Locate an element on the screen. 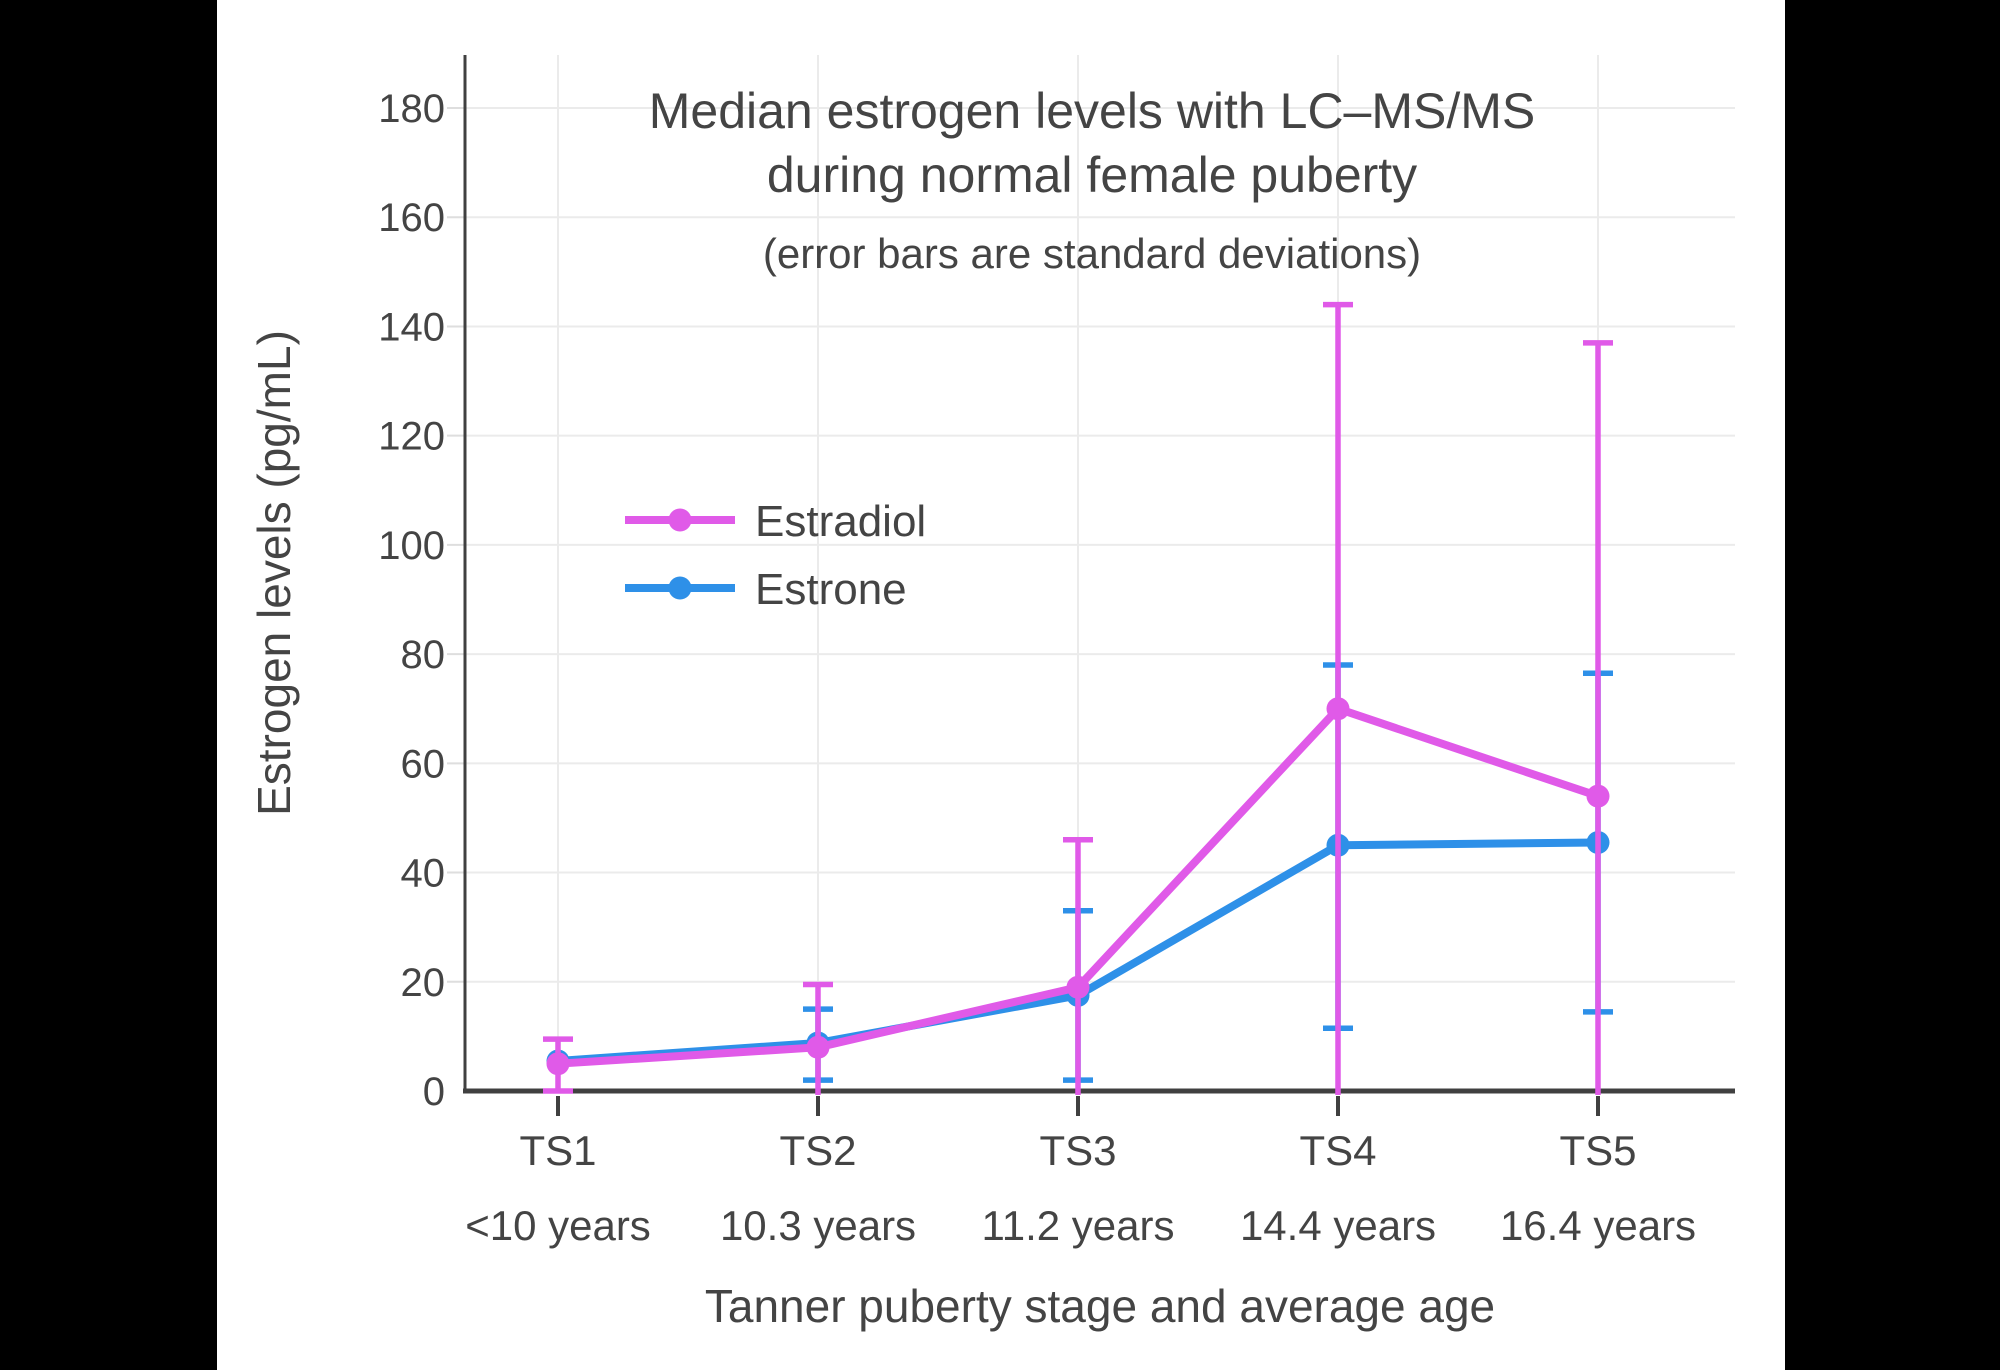 The height and width of the screenshot is (1370, 2000). age-label-TS2: 10.3 years is located at coordinates (818, 1225).